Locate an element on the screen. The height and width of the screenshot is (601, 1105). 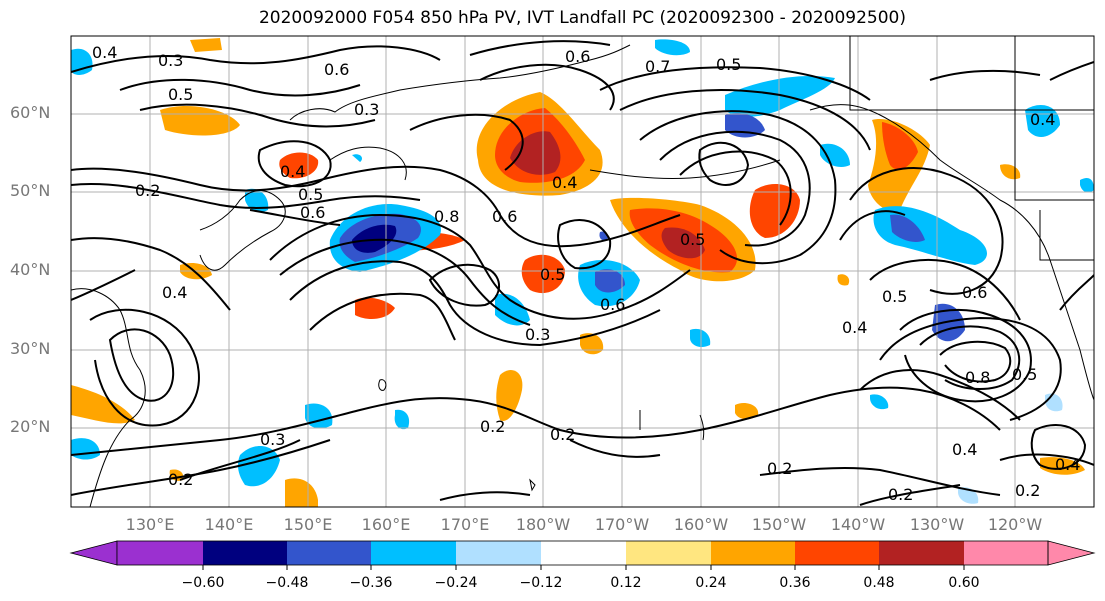
contour-label: 0.7 is located at coordinates (657, 66).